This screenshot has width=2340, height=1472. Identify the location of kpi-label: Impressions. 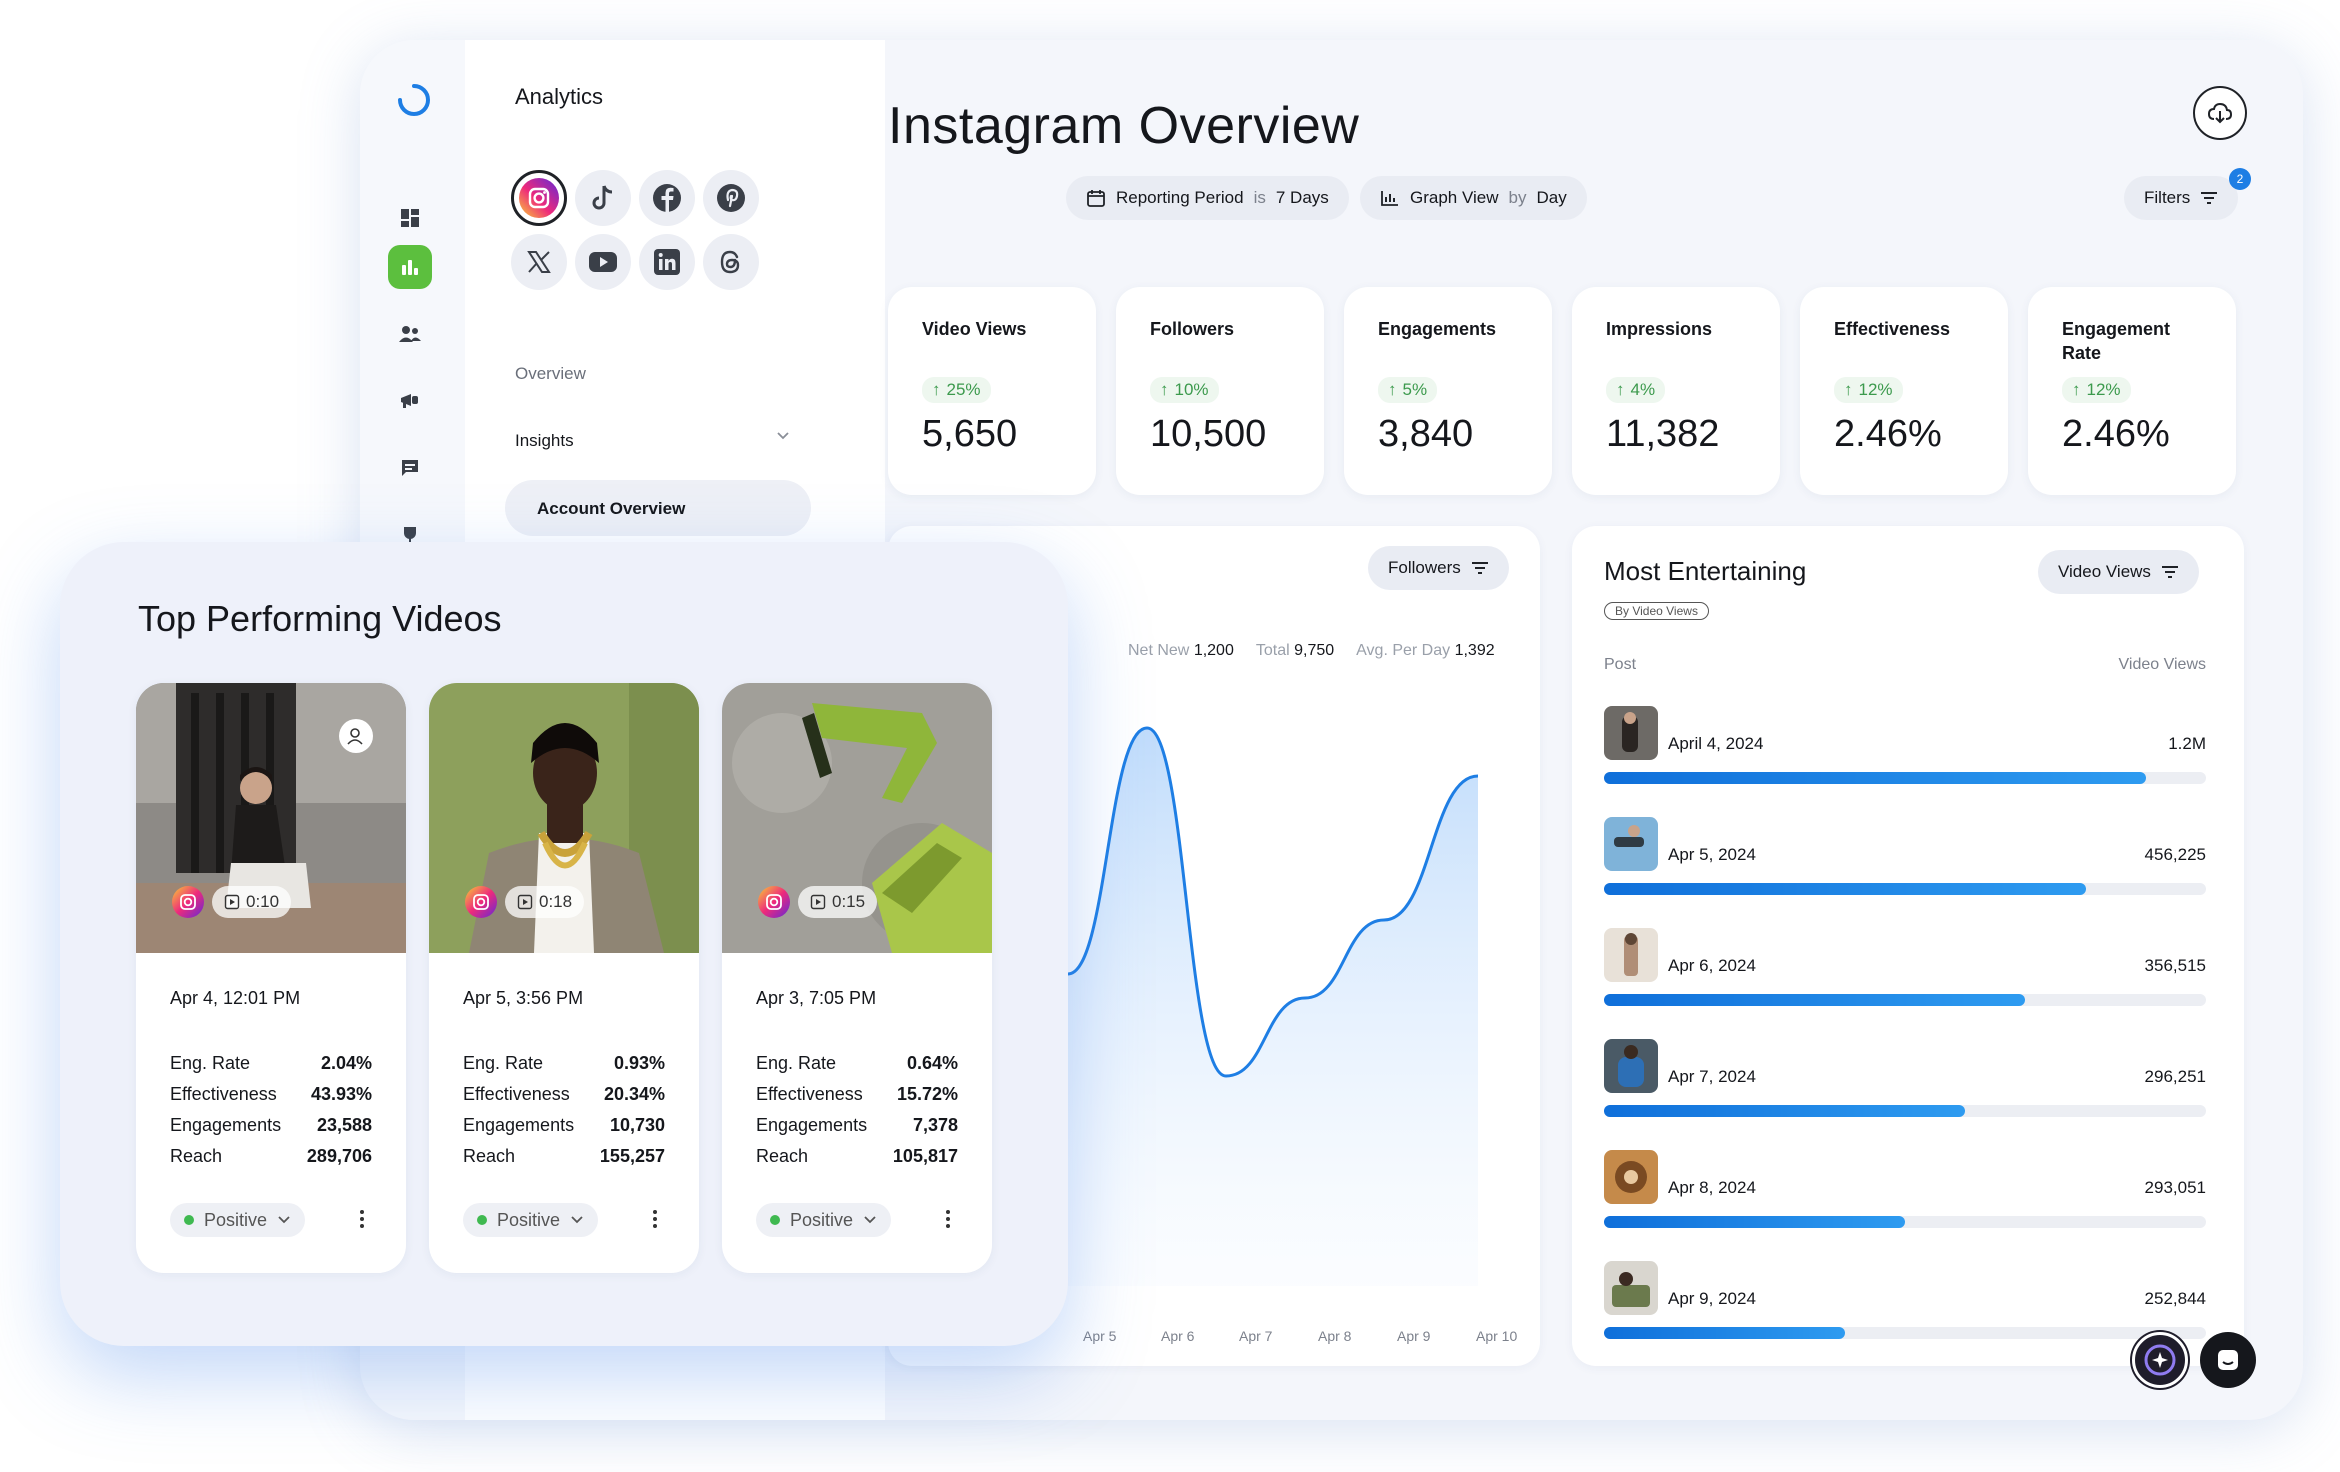
(1659, 329).